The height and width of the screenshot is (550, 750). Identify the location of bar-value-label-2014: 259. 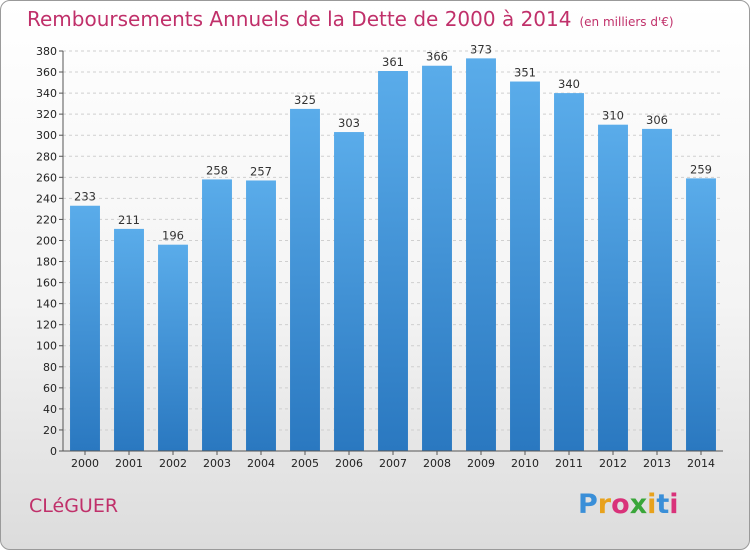
(701, 169).